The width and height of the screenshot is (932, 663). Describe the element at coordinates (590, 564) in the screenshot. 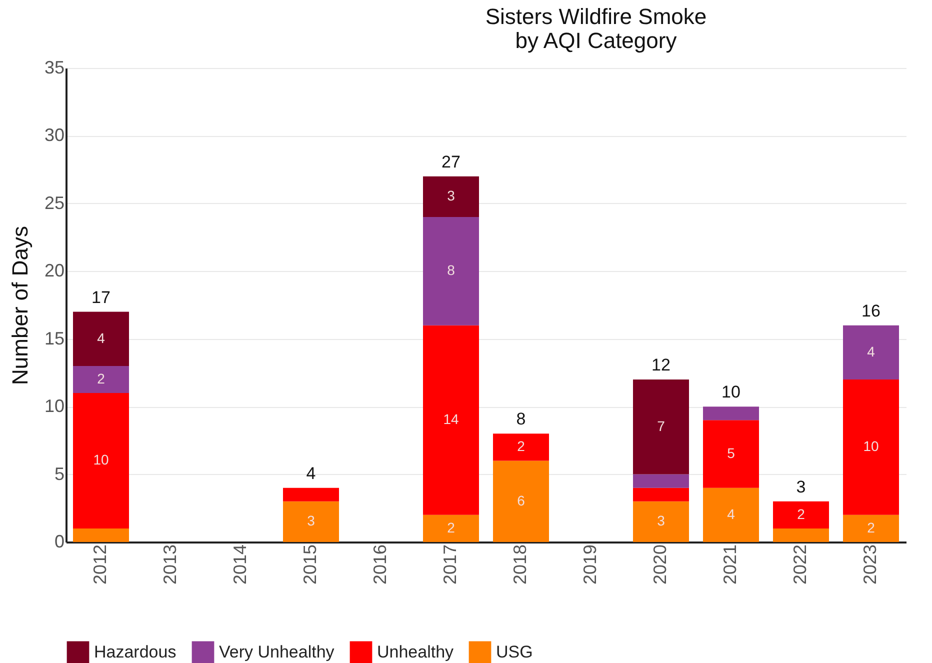

I see `x-tick-label: 2019` at that location.